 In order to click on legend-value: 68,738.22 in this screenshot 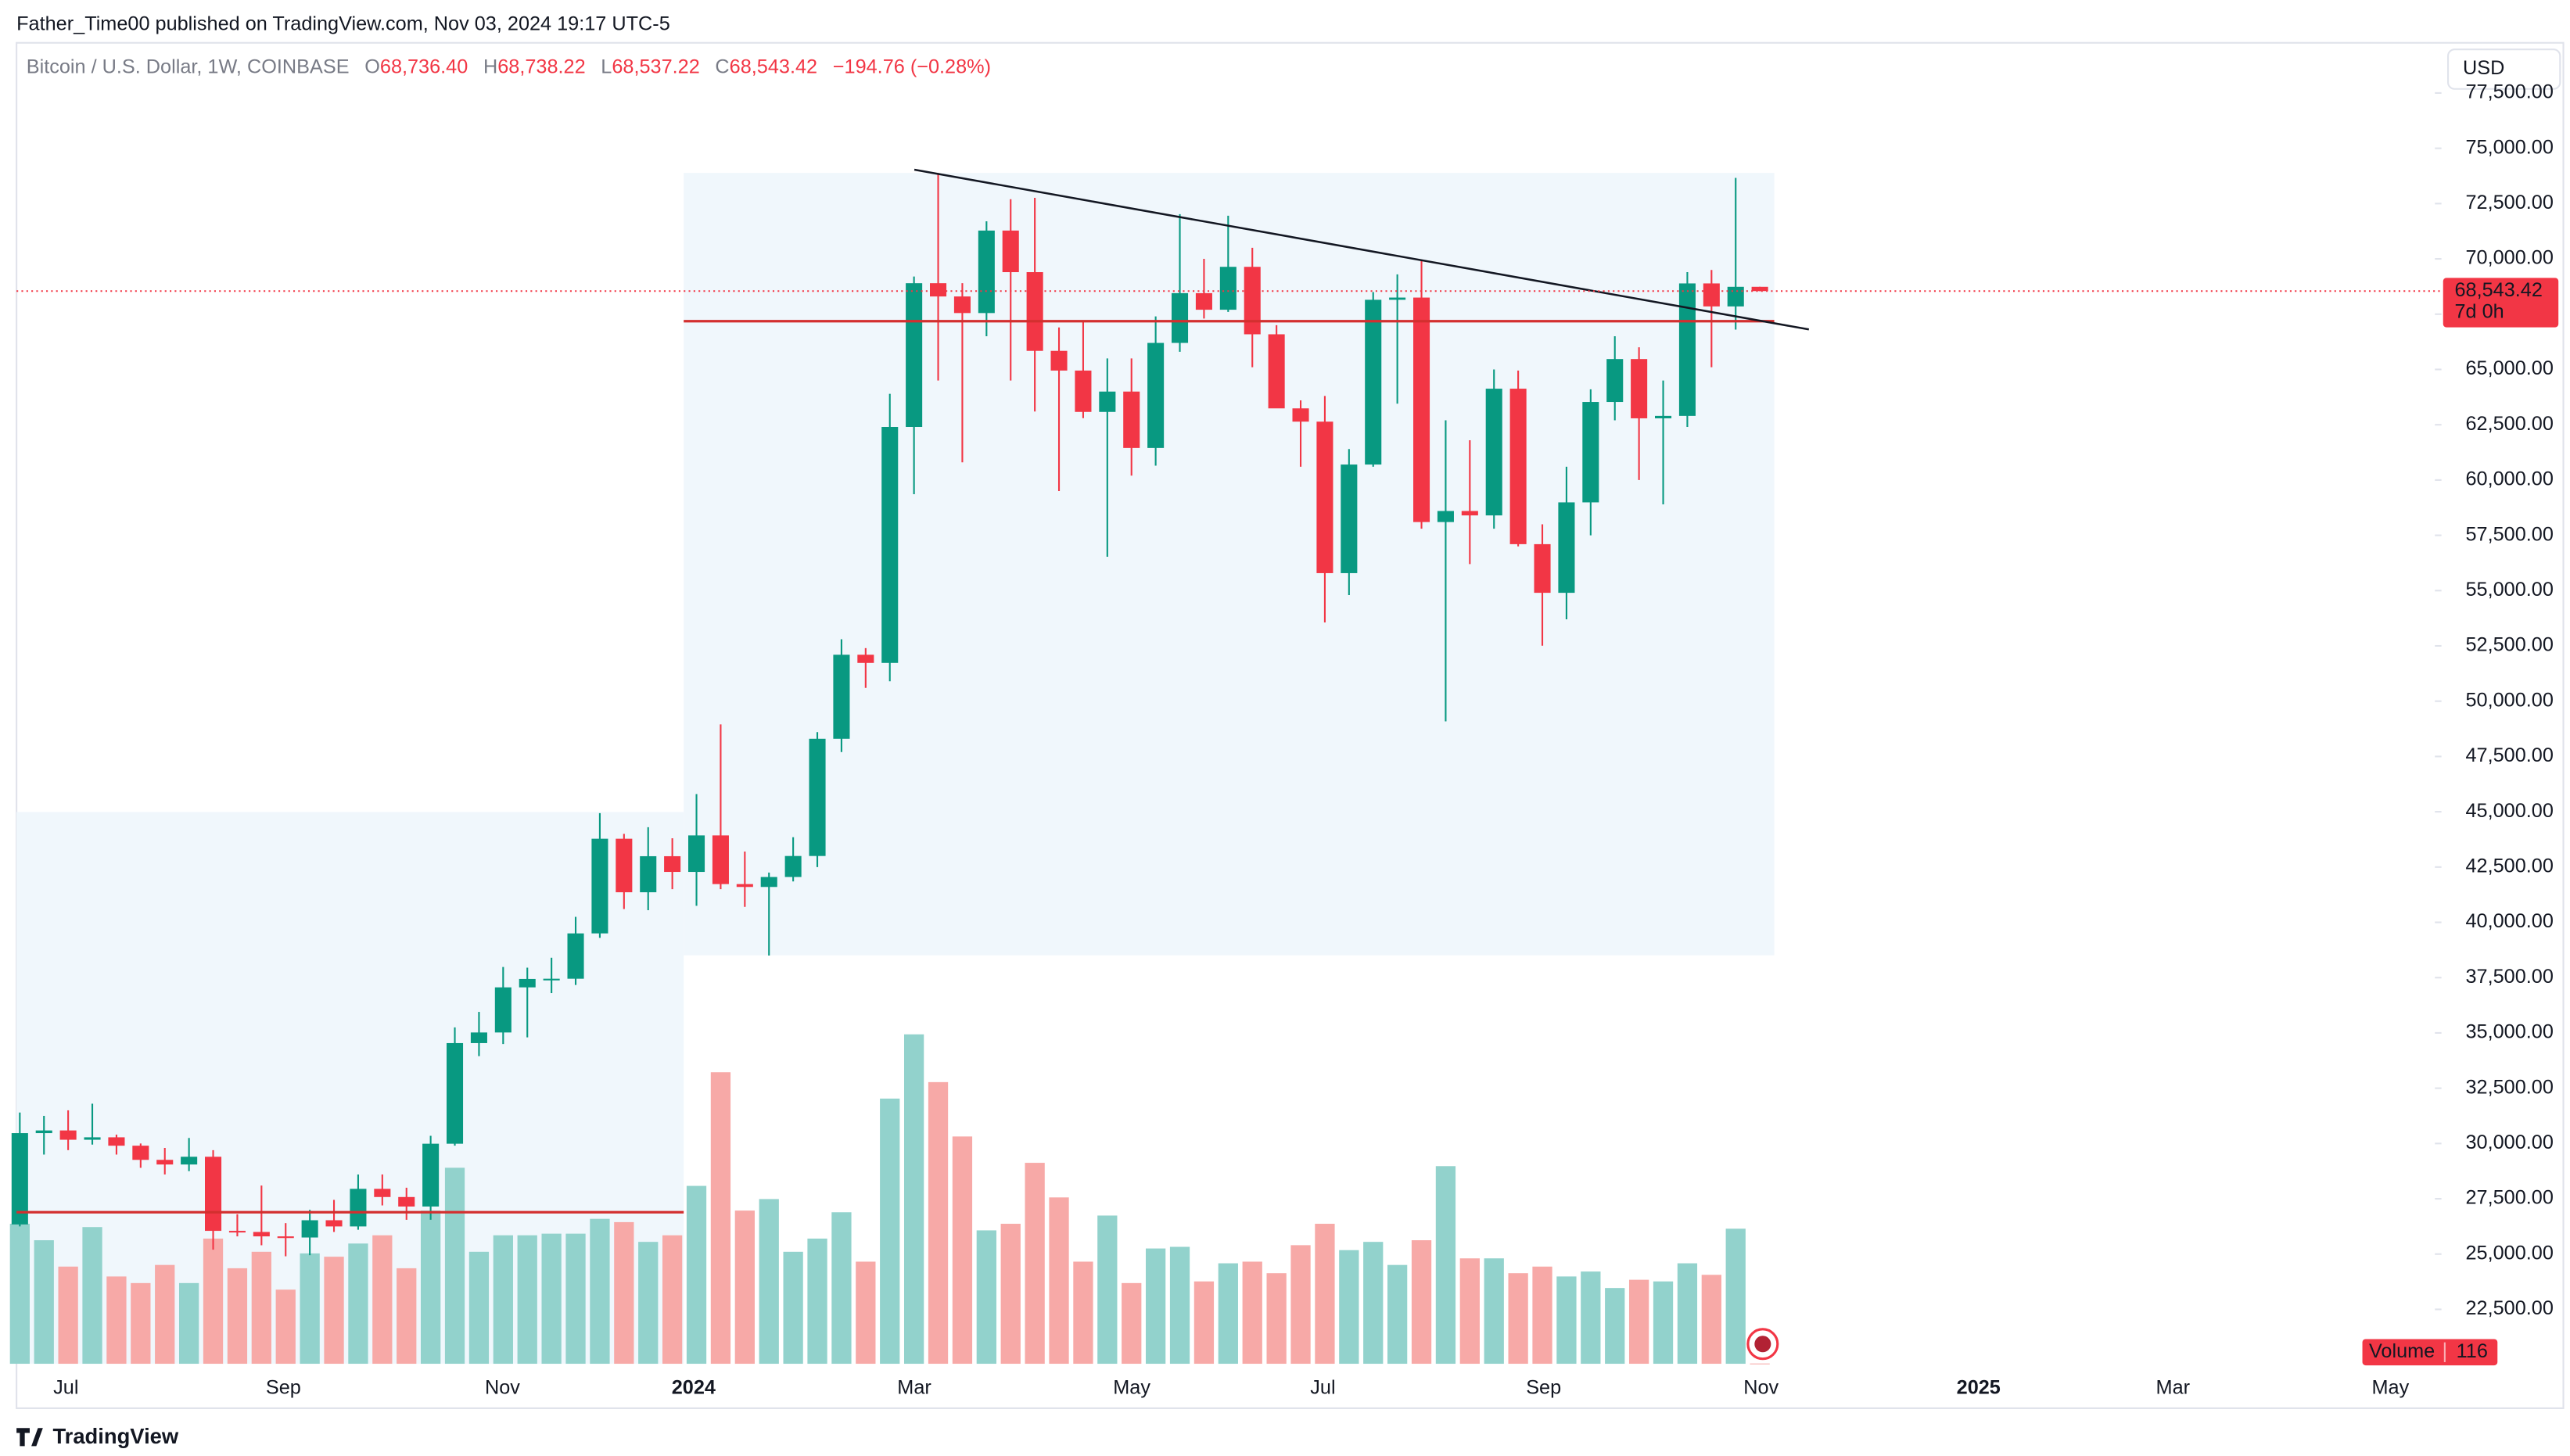, I will do `click(541, 66)`.